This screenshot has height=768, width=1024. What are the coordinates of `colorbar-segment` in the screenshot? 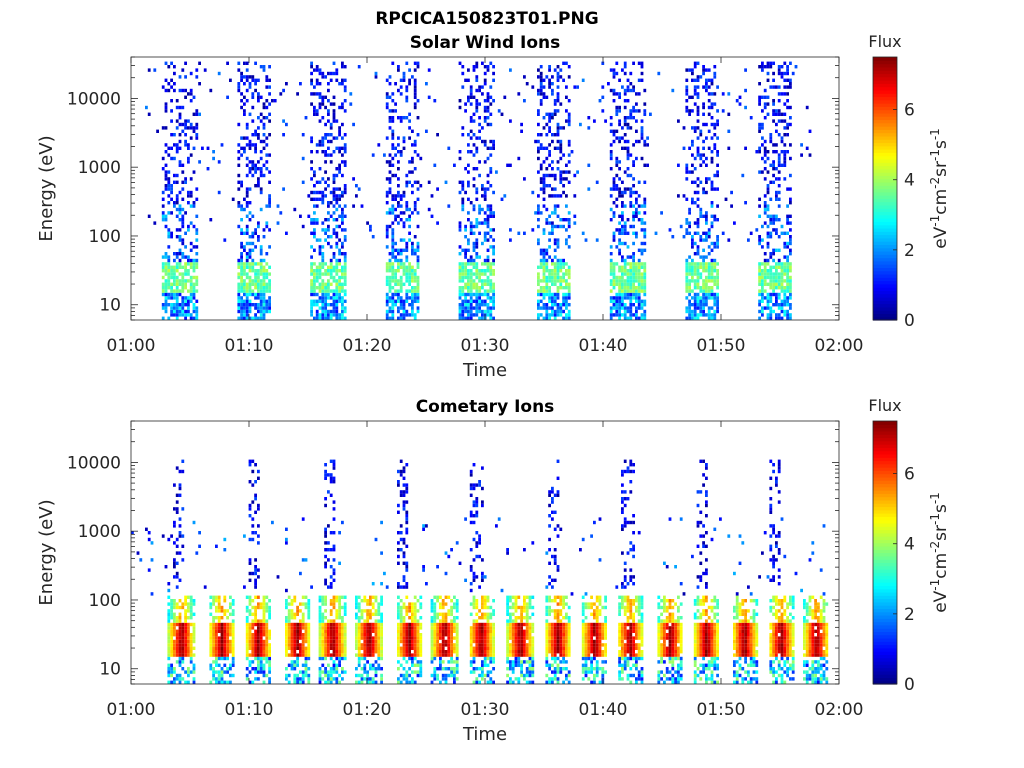 It's located at (885, 249).